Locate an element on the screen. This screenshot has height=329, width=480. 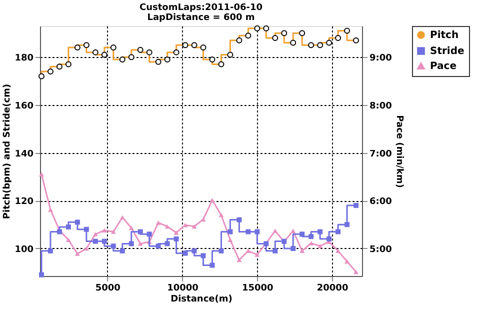
chart-title: CustomLaps:2011-06-10 is located at coordinates (201, 7).